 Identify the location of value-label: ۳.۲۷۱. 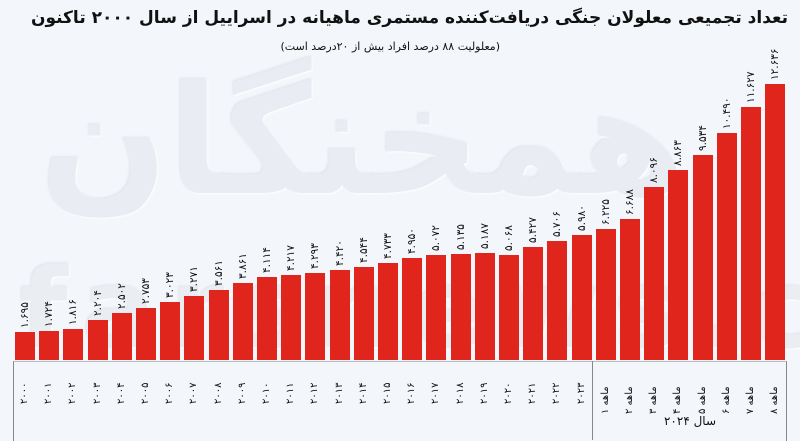
(194, 279).